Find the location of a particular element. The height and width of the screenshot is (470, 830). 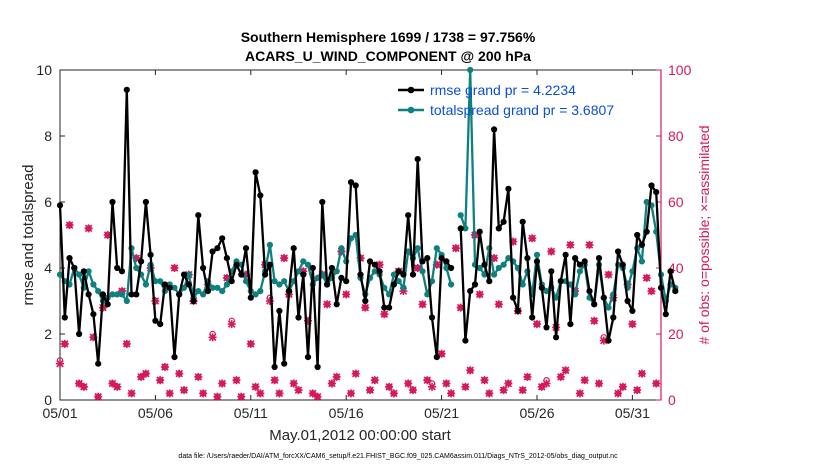

y-tick-label-right: 100 is located at coordinates (680, 70).